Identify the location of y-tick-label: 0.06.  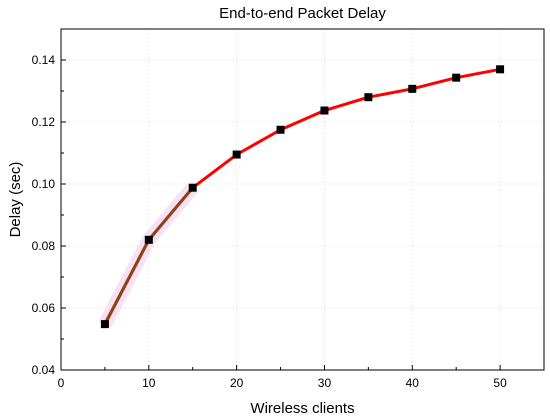
(44, 308).